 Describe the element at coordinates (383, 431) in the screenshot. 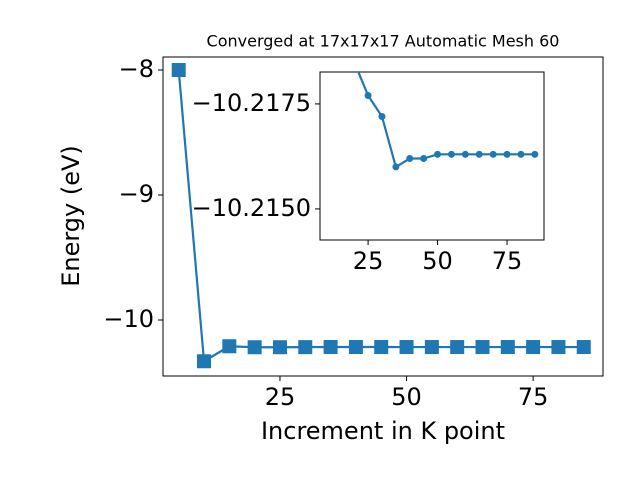

I see `x-axis-label: Increment in K point` at that location.